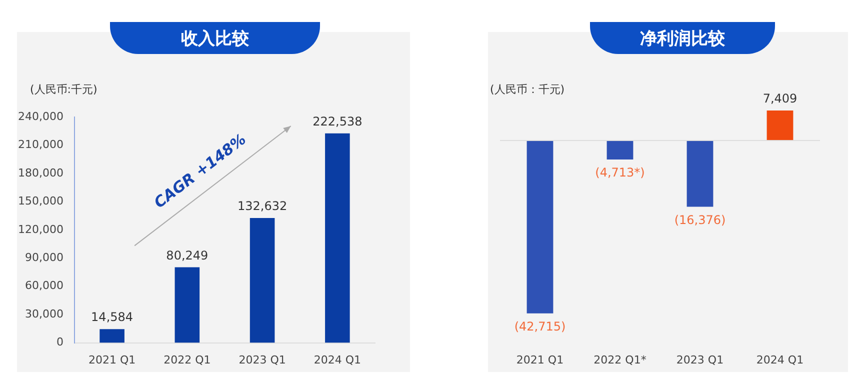  Describe the element at coordinates (215, 38) in the screenshot. I see `chart-title: 收入比较` at that location.